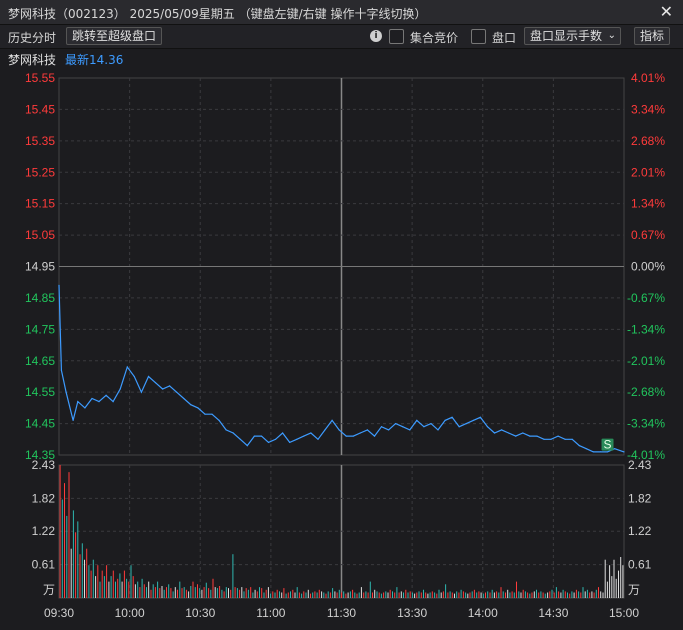 This screenshot has width=683, height=630. I want to click on volume-tick-label: 0.61, so click(44, 565).